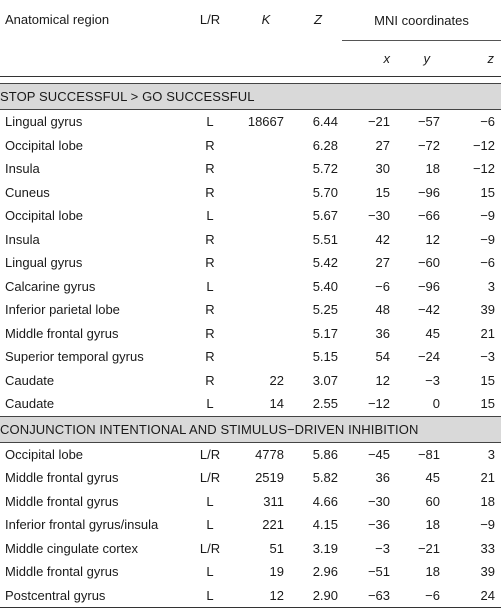 This screenshot has height=608, width=501. I want to click on table-row: Calcarine gyrus L 5.40 −6 −96 3, so click(250, 287).